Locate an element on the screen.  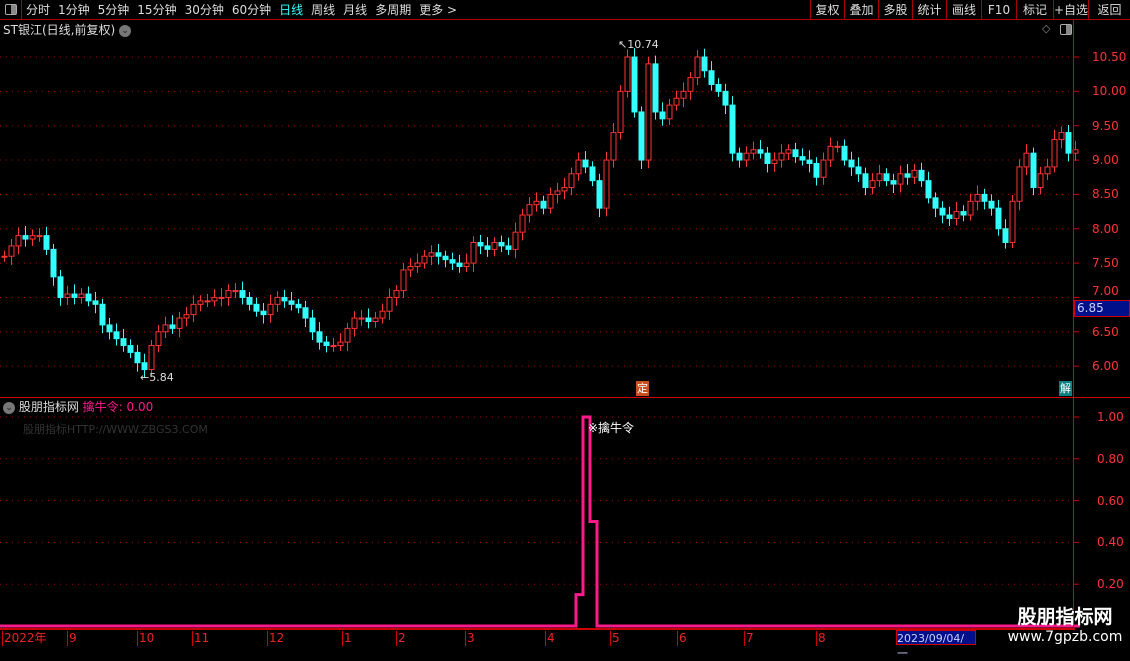
period-tab: 5分钟 is located at coordinates (113, 10).